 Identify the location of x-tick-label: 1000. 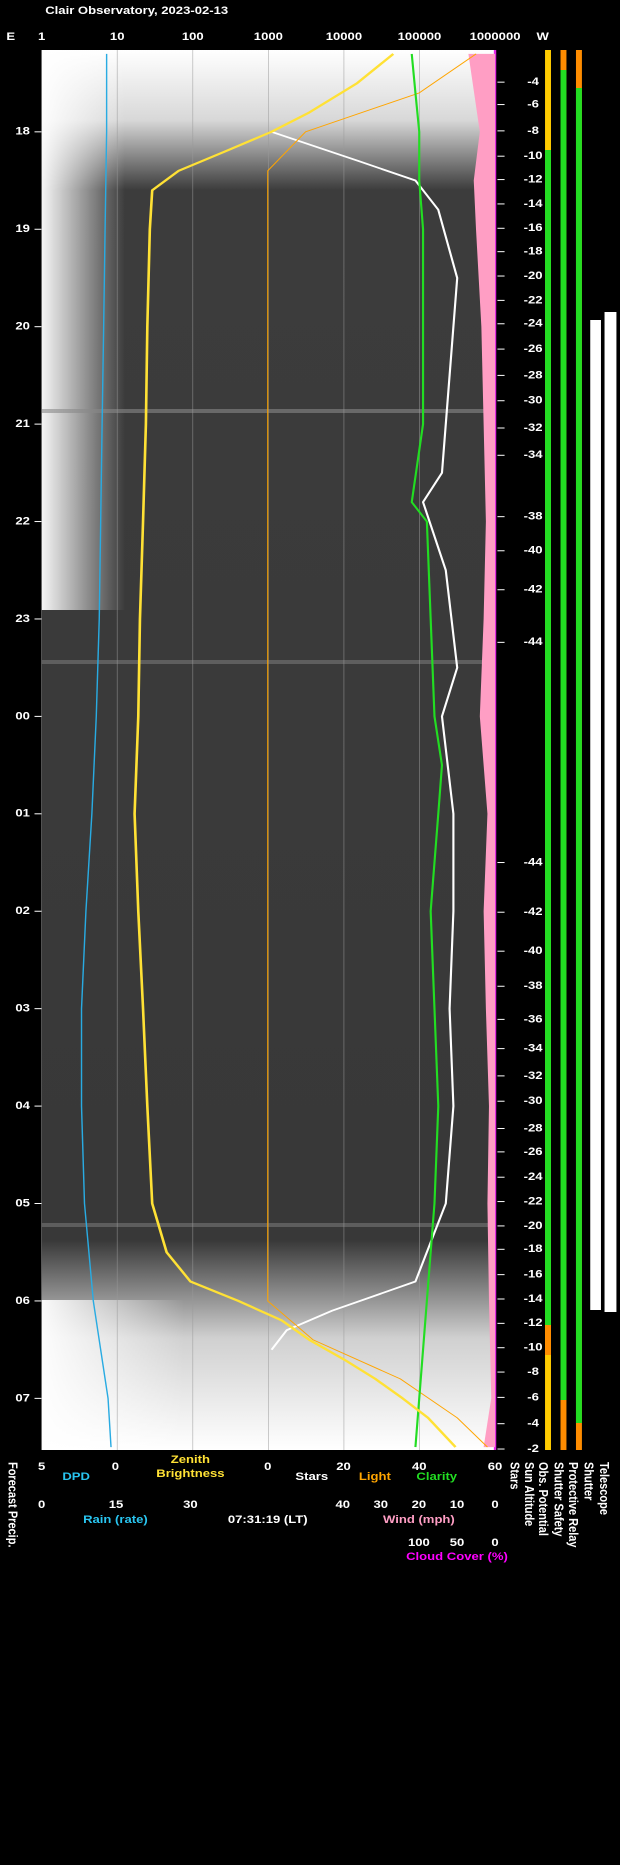
(268, 36).